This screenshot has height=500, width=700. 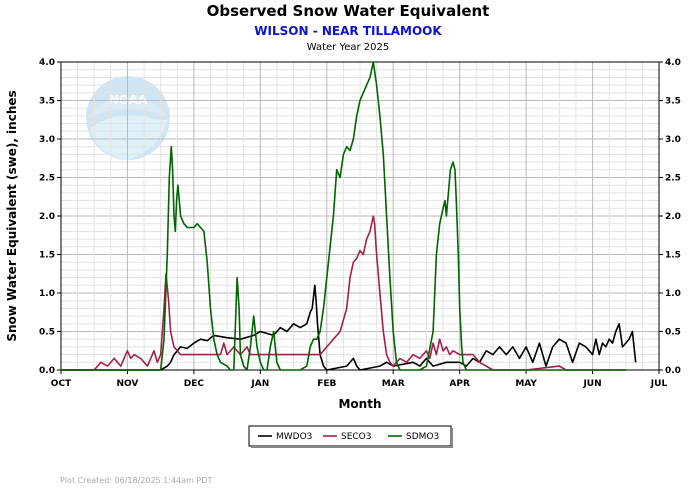 I want to click on y-tick-label-left: 3.5, so click(x=47, y=102).